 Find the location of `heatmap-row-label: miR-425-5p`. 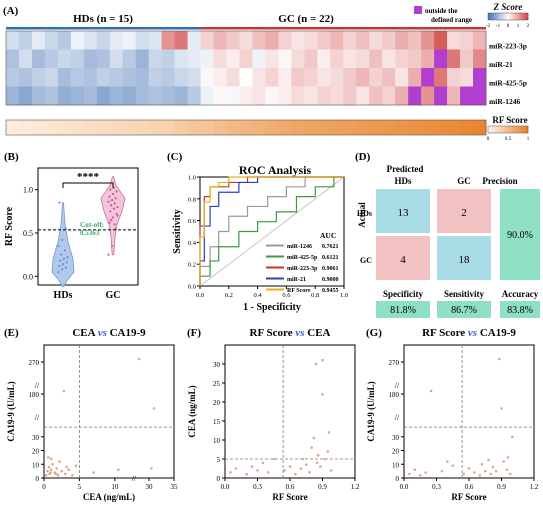

heatmap-row-label: miR-425-5p is located at coordinates (508, 82).